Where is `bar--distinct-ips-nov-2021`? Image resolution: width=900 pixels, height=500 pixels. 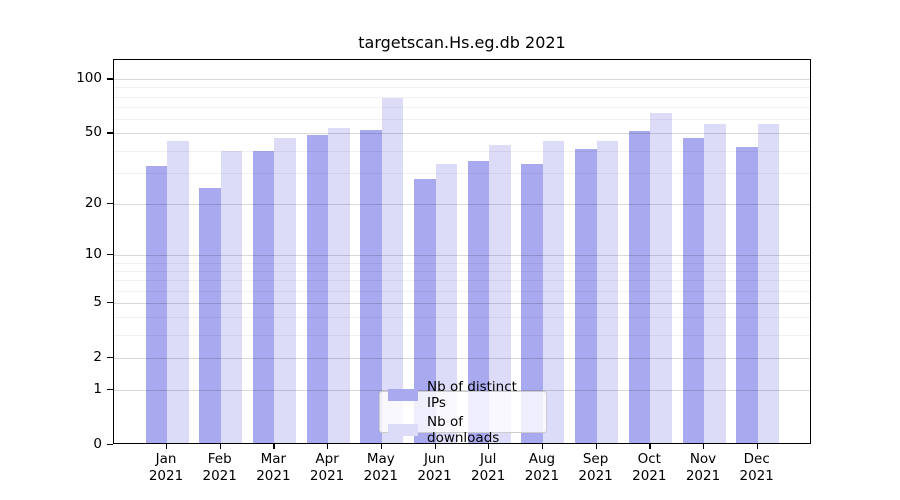 bar--distinct-ips-nov-2021 is located at coordinates (693, 290).